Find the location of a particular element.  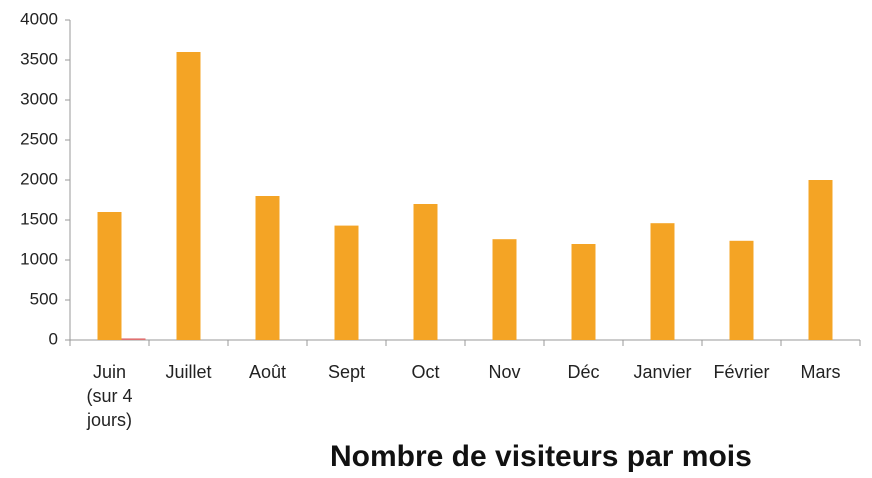

y-tick-label: 4000 is located at coordinates (39, 18).